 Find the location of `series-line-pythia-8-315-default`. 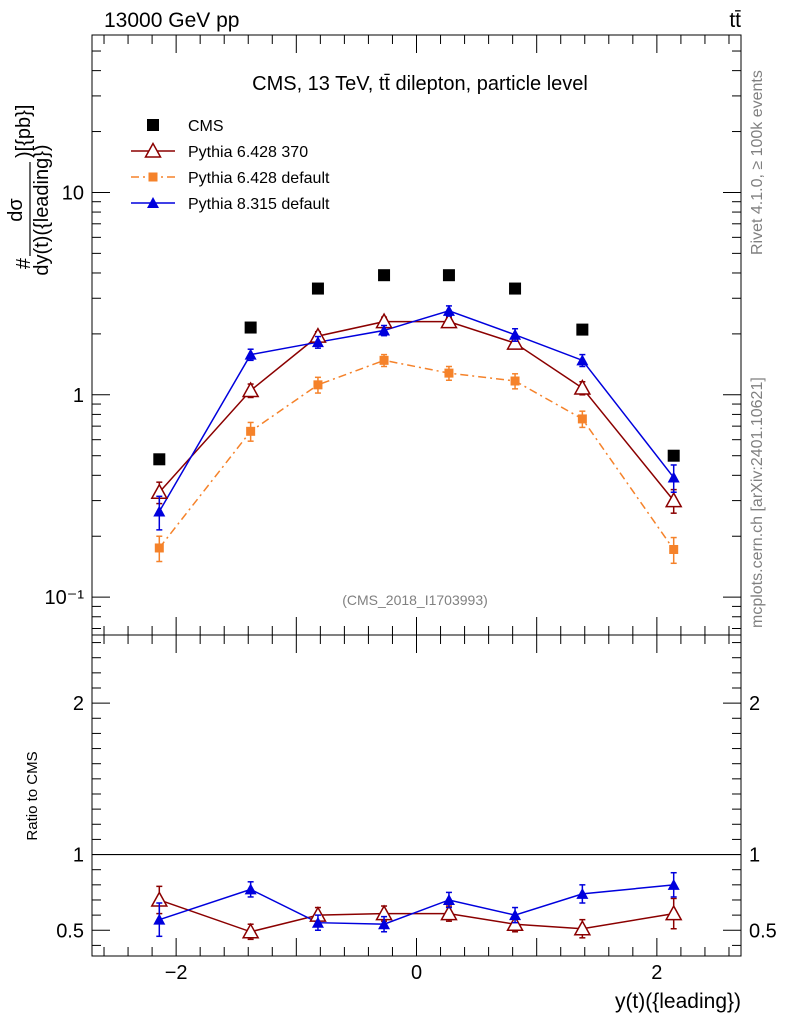

series-line-pythia-8-315-default is located at coordinates (416, 411).